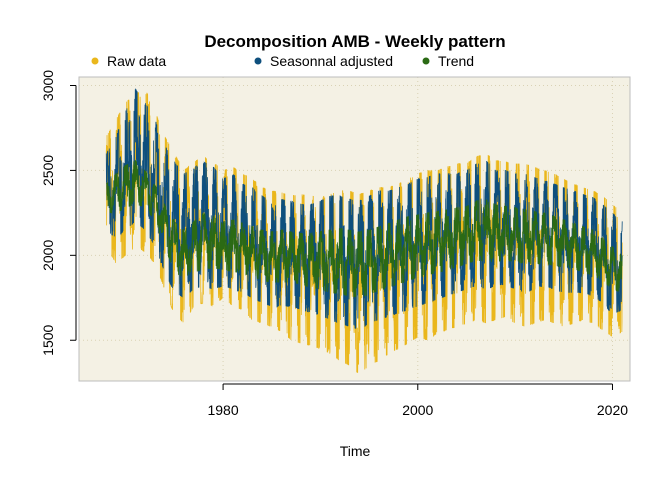  I want to click on y-tick-label: 1500, so click(48, 339).